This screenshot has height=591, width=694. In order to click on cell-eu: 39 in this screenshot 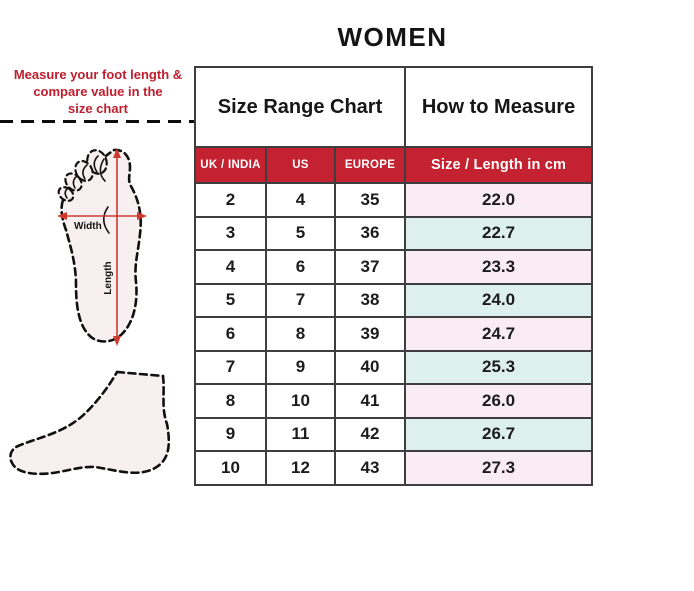, I will do `click(370, 334)`.